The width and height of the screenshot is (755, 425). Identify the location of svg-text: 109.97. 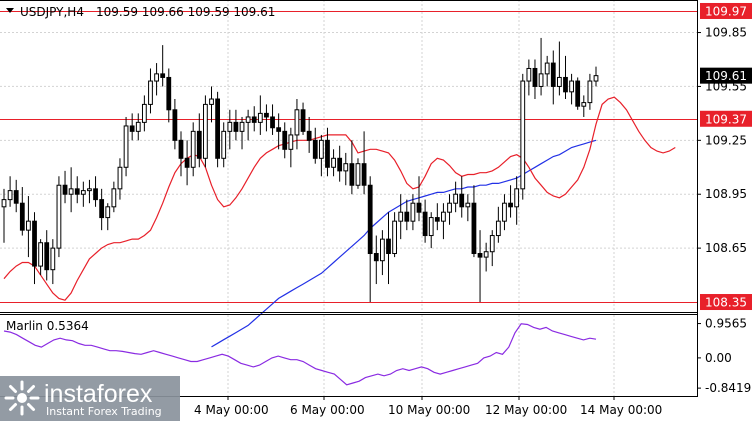
(726, 11).